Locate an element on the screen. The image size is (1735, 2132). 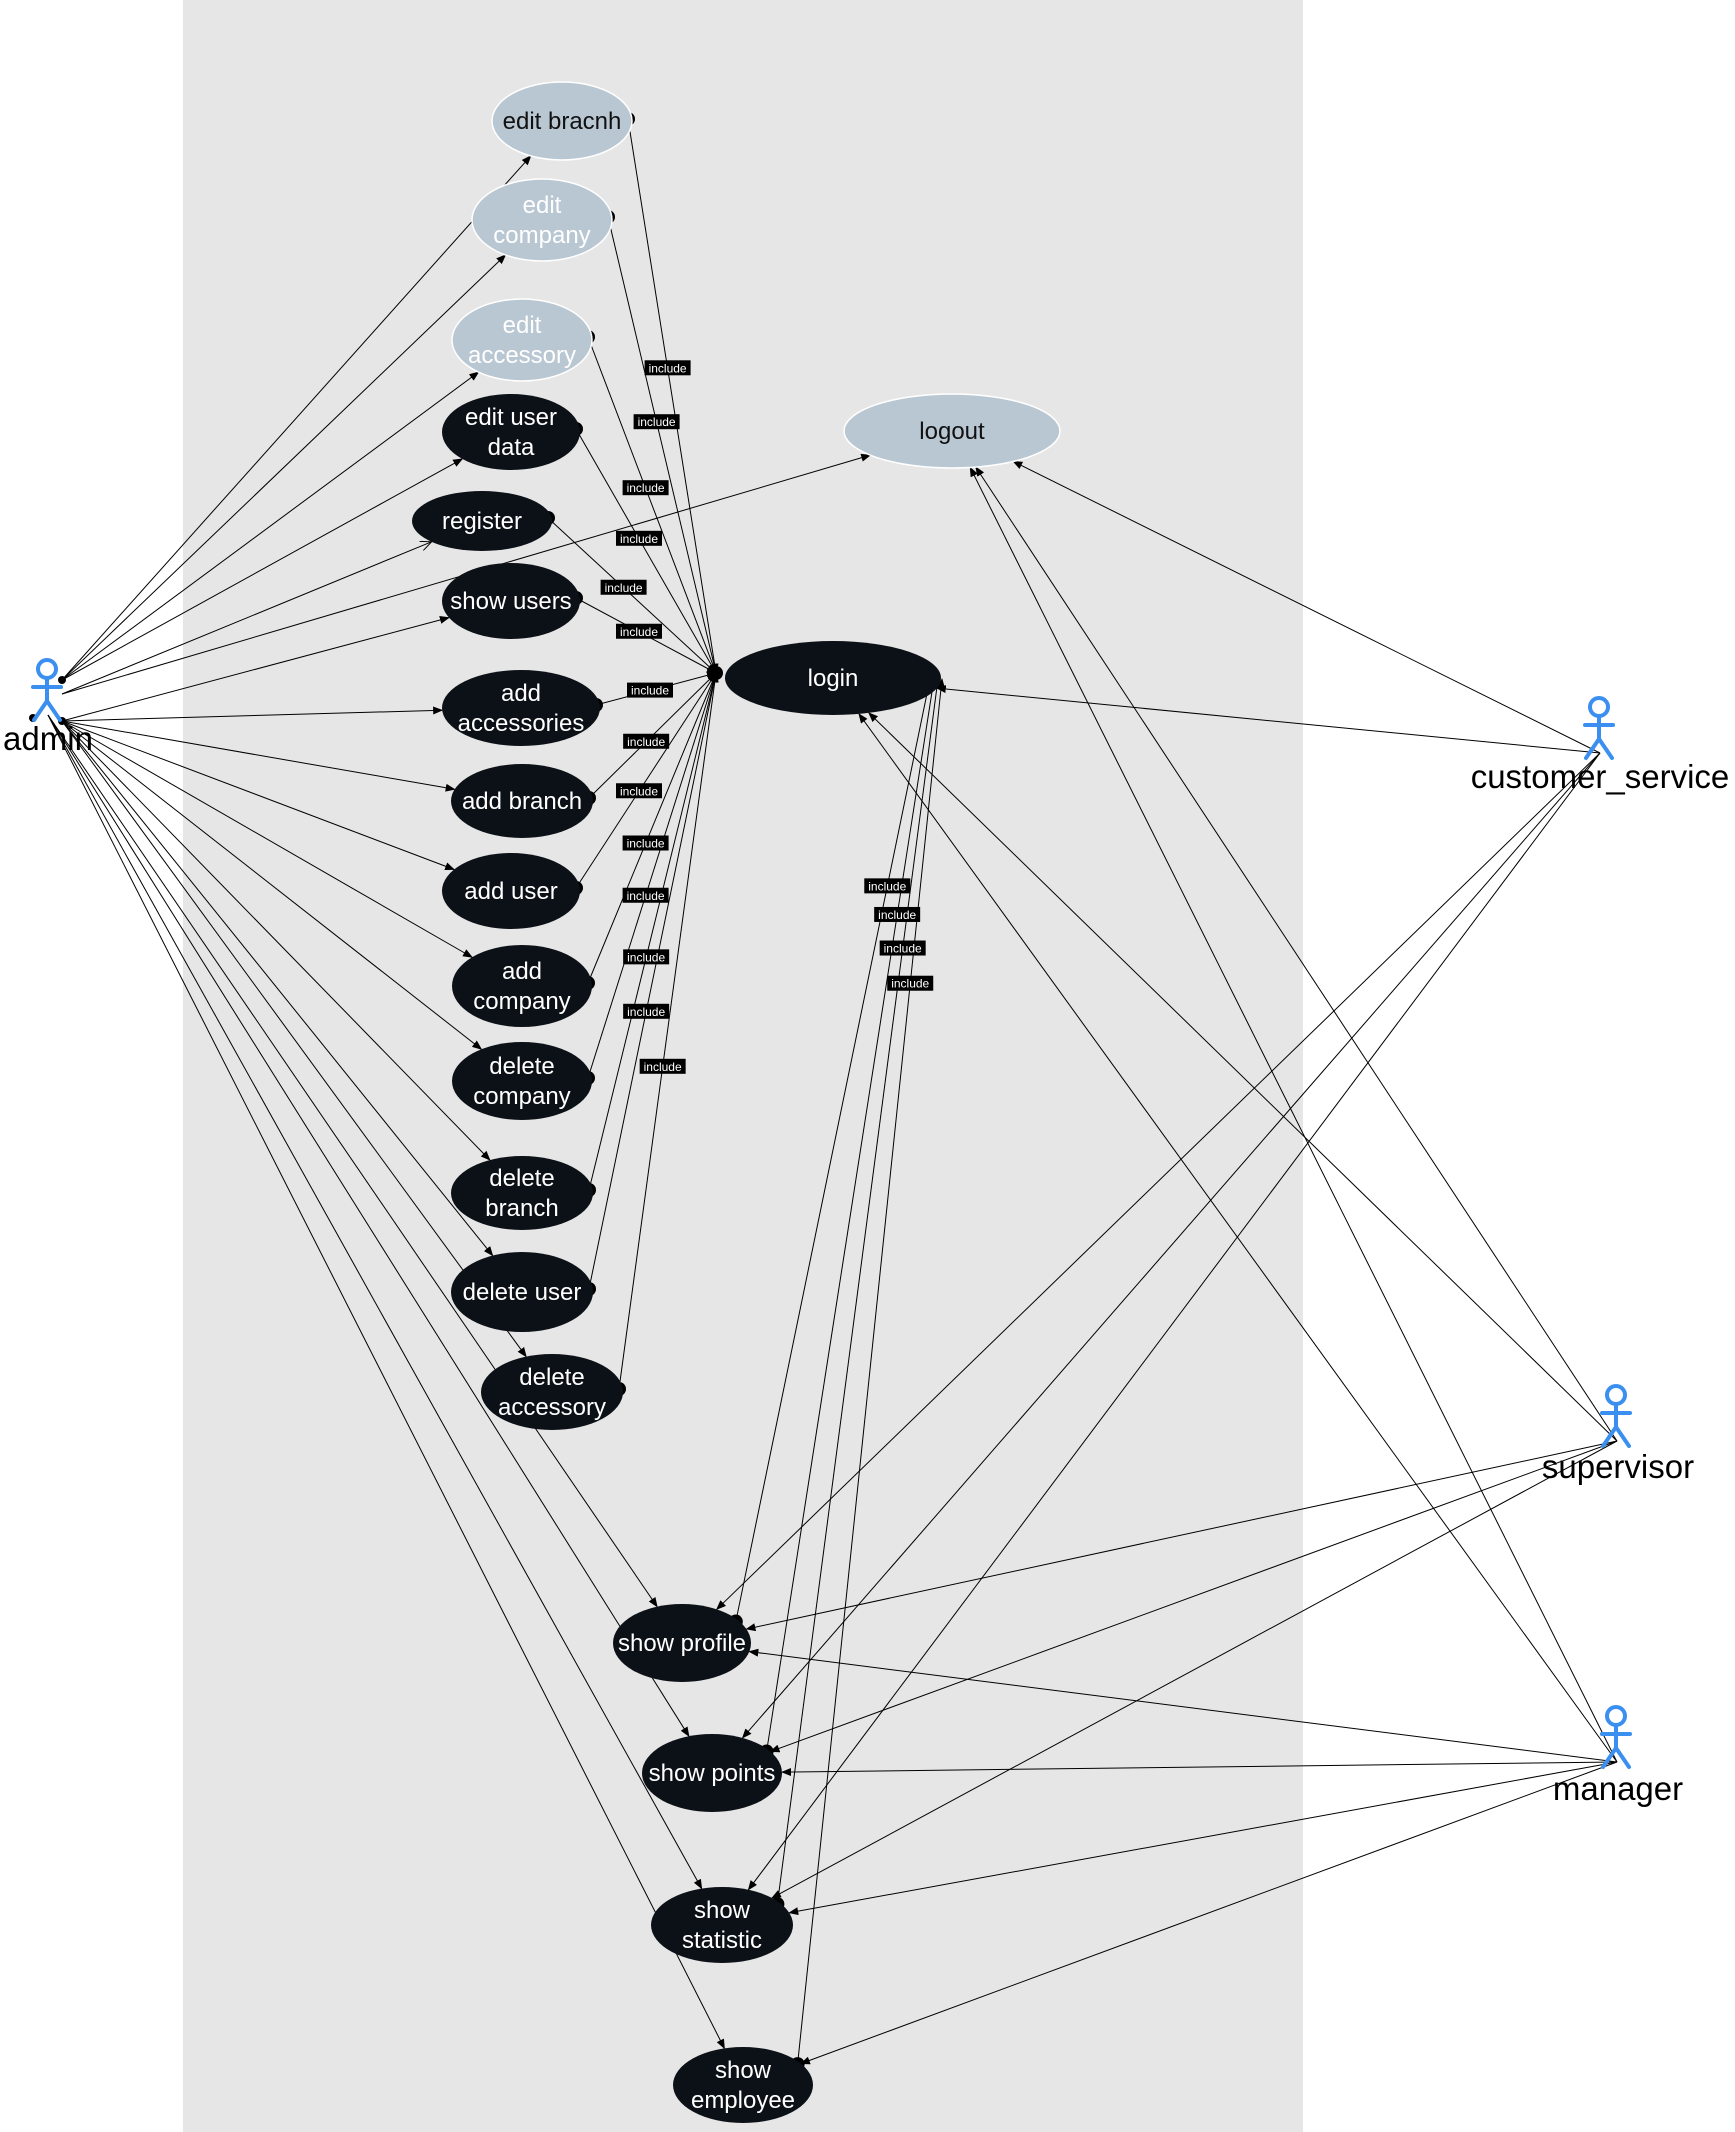
actor-manager: manager is located at coordinates (1618, 1756).